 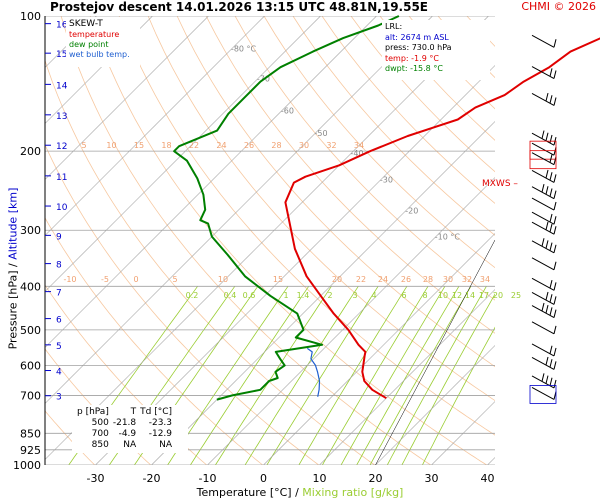 I want to click on table-row: 700 -4.9 -12.9, so click(x=124, y=434).